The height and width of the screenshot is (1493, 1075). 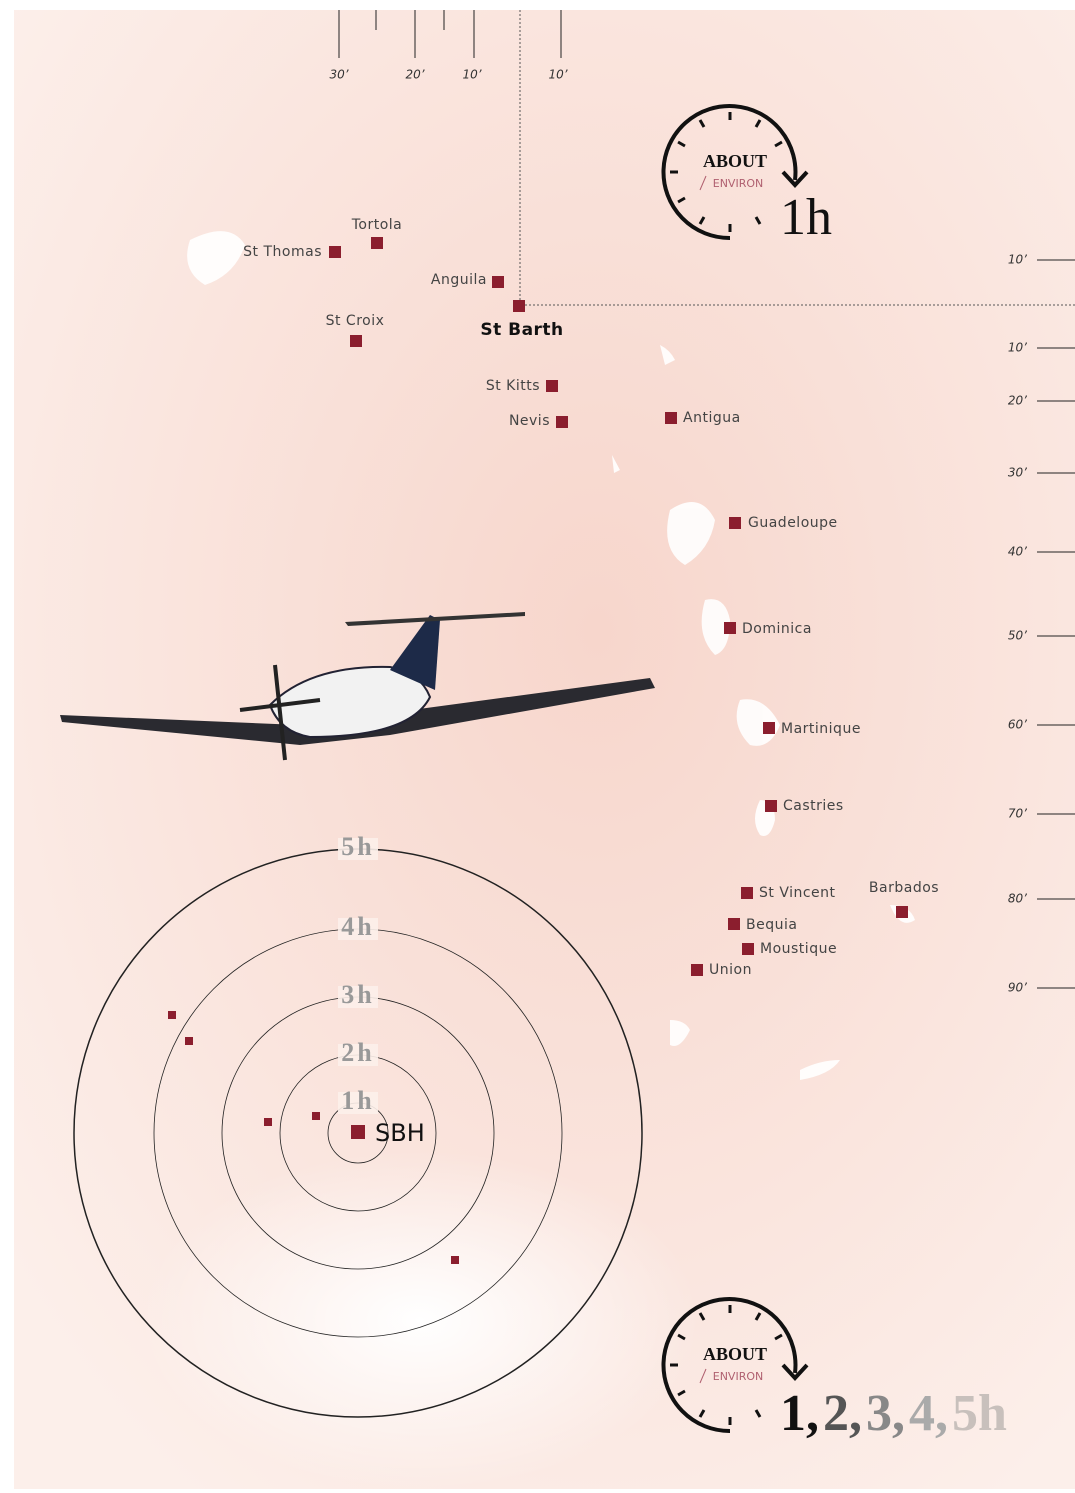 I want to click on island-label: St Croix, so click(x=355, y=321).